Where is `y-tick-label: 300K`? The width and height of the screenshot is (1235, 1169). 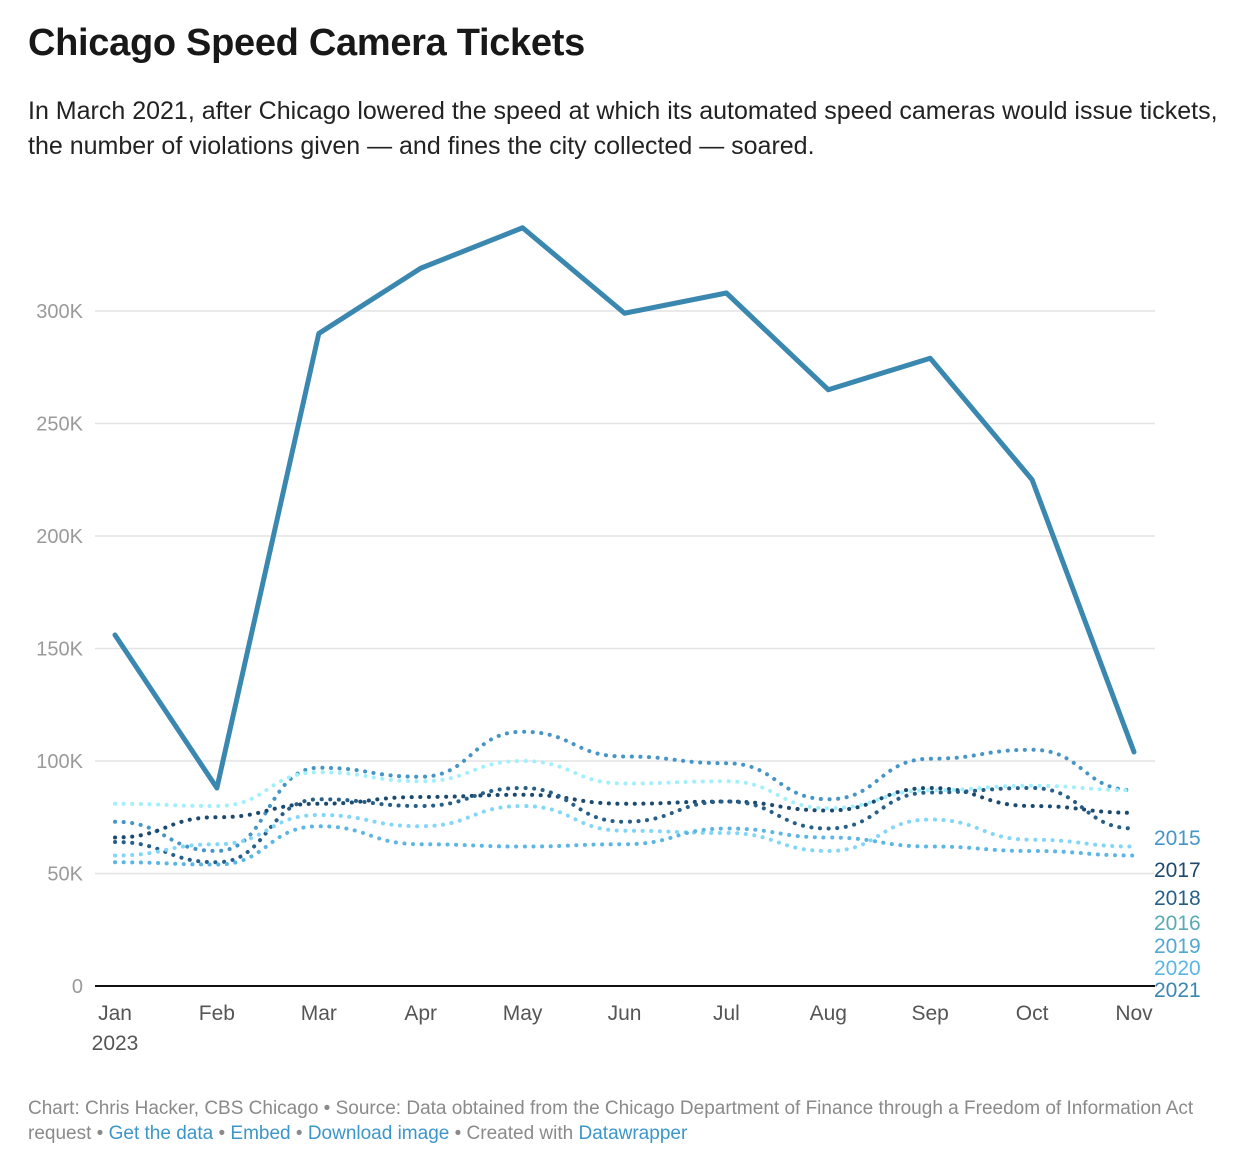
y-tick-label: 300K is located at coordinates (59, 312).